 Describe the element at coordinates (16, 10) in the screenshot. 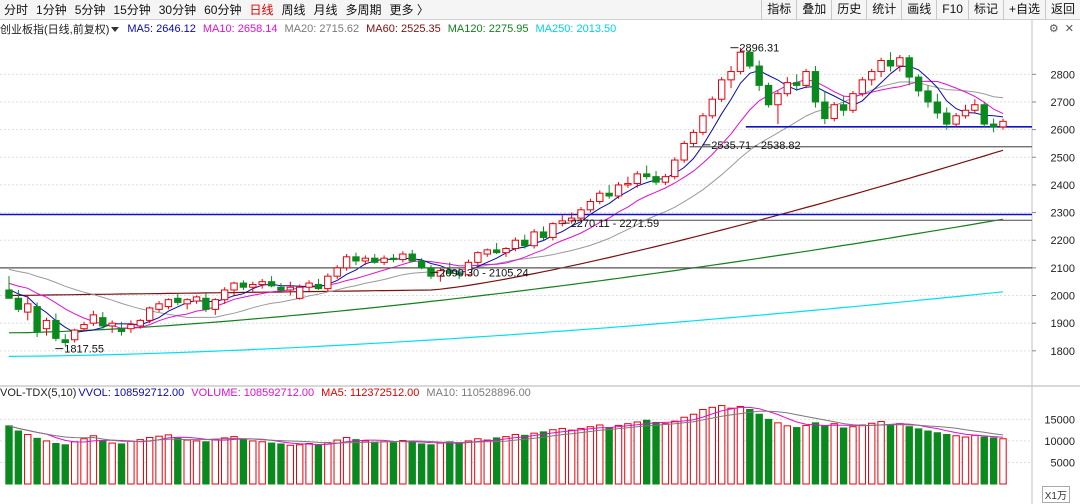

I see `period-tab-0: 分时` at that location.